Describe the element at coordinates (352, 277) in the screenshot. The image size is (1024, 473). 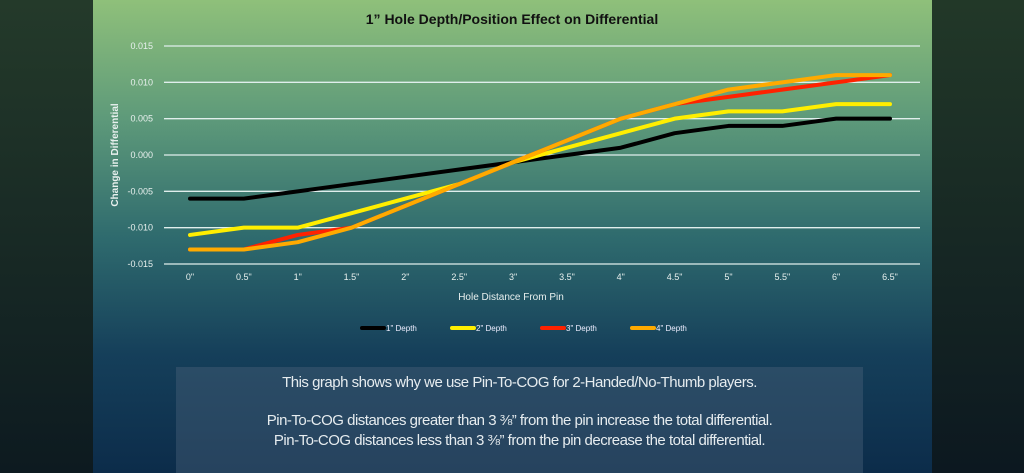
I see `x-tick-label: 1.5"` at that location.